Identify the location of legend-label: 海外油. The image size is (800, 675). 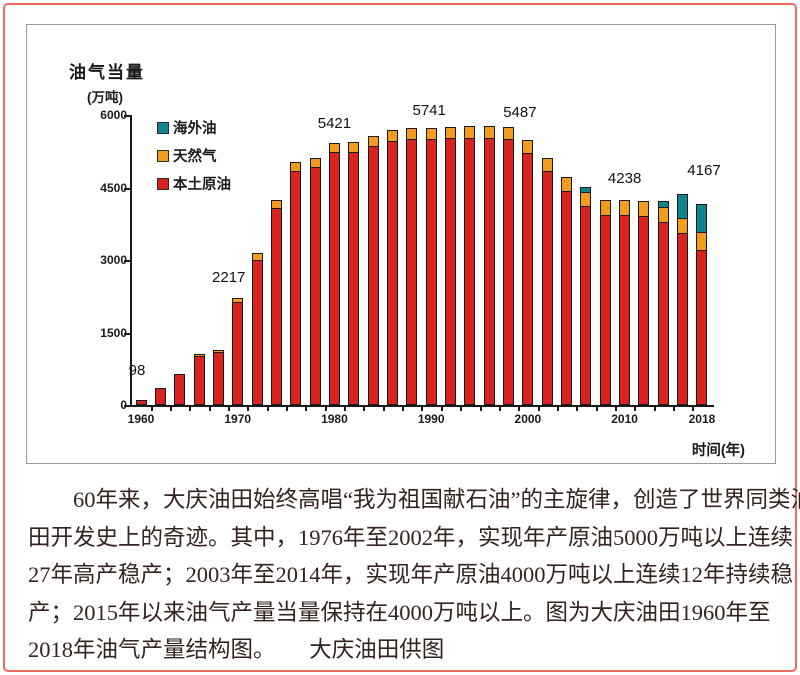
(195, 129).